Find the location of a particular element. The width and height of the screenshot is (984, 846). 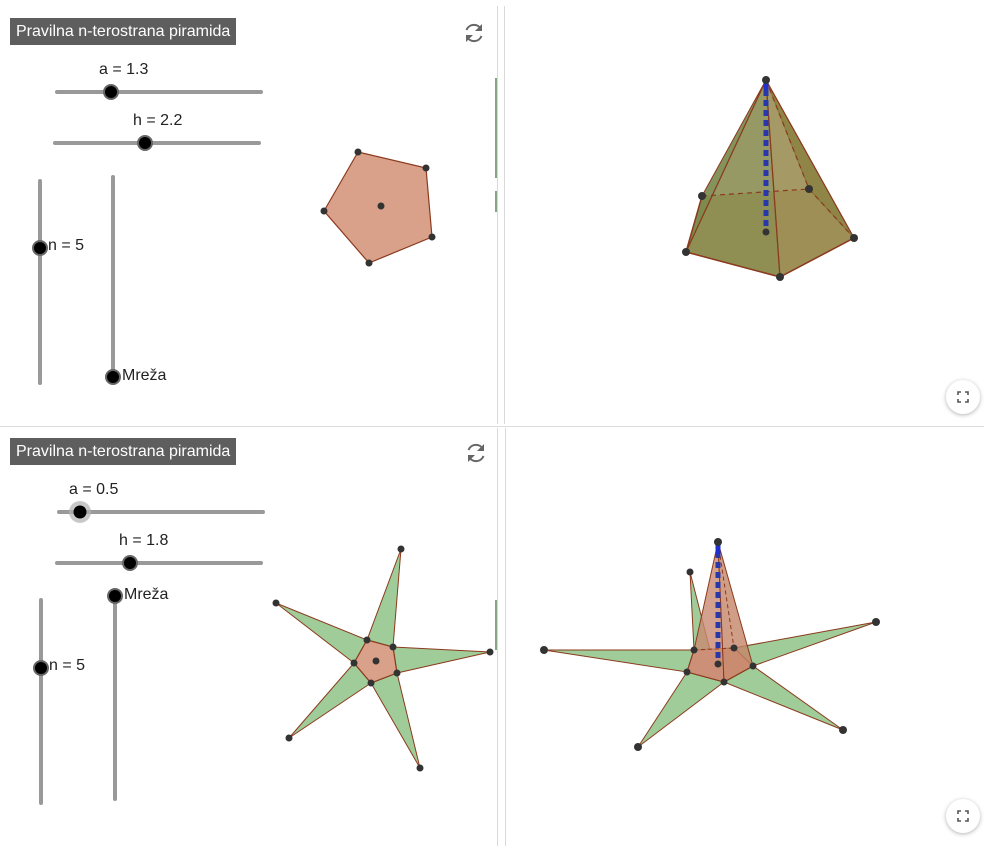

panel-separator is located at coordinates (492, 426).